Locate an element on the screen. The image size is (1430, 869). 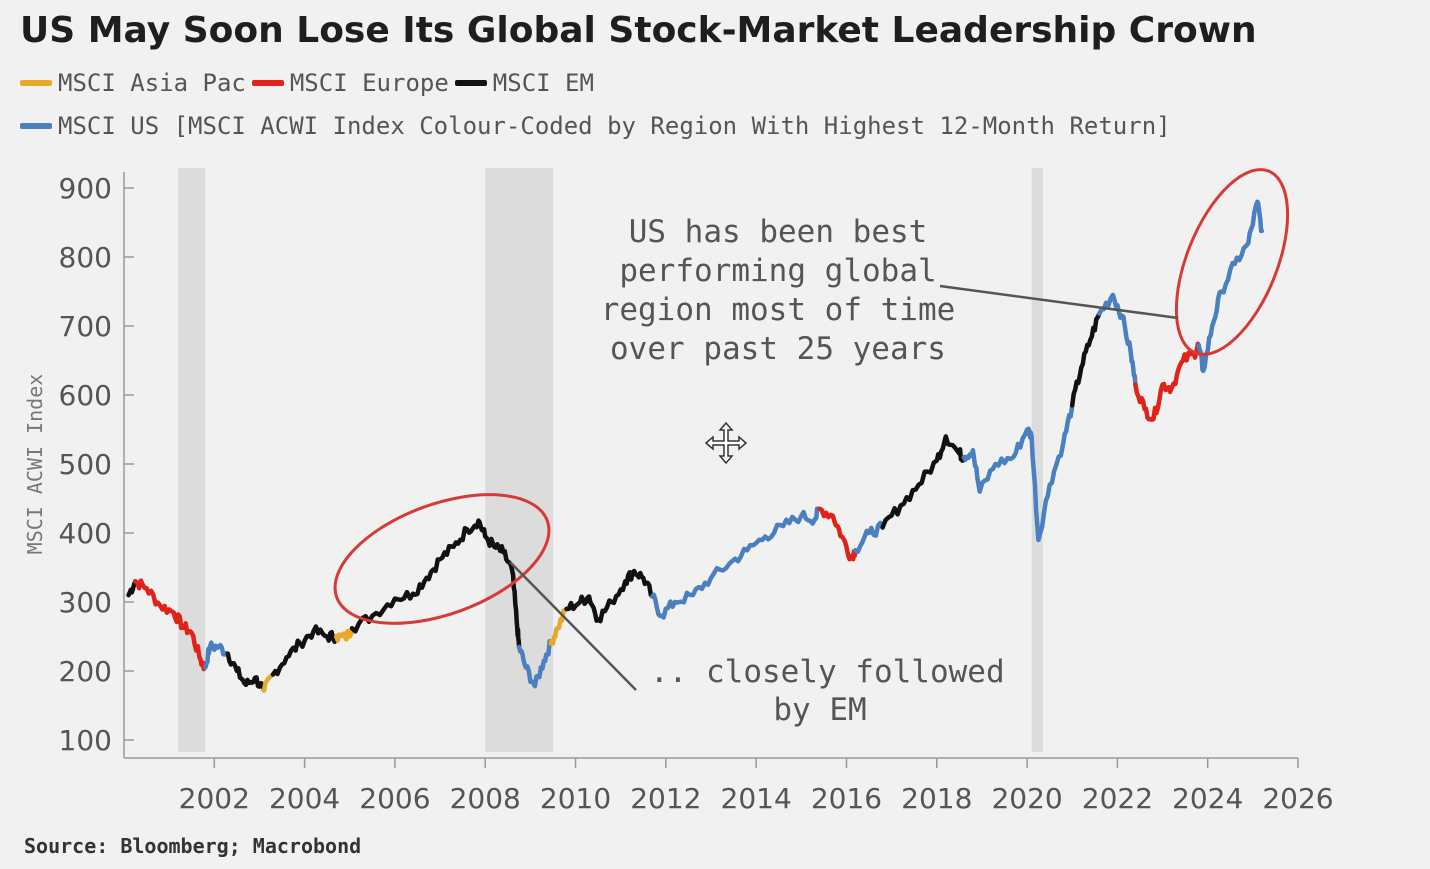
legend-label-europe: MSCI Europe is located at coordinates (369, 83).